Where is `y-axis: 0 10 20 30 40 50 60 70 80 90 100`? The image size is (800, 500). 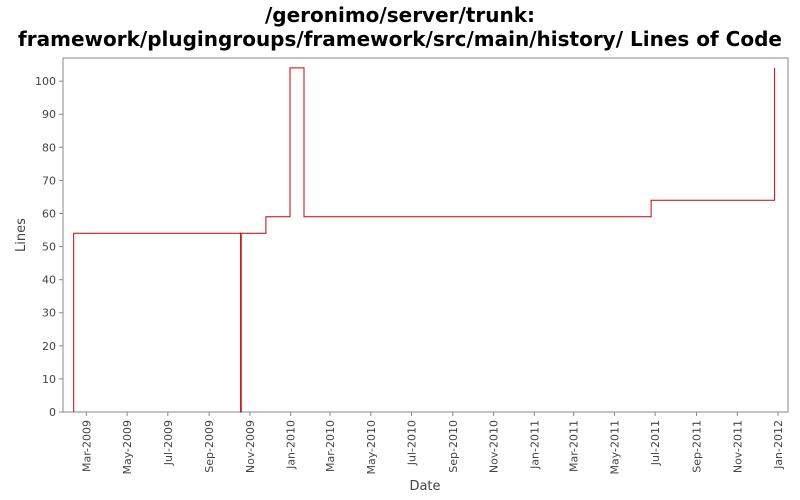 y-axis: 0 10 20 30 40 50 60 70 80 90 100 is located at coordinates (49, 247).